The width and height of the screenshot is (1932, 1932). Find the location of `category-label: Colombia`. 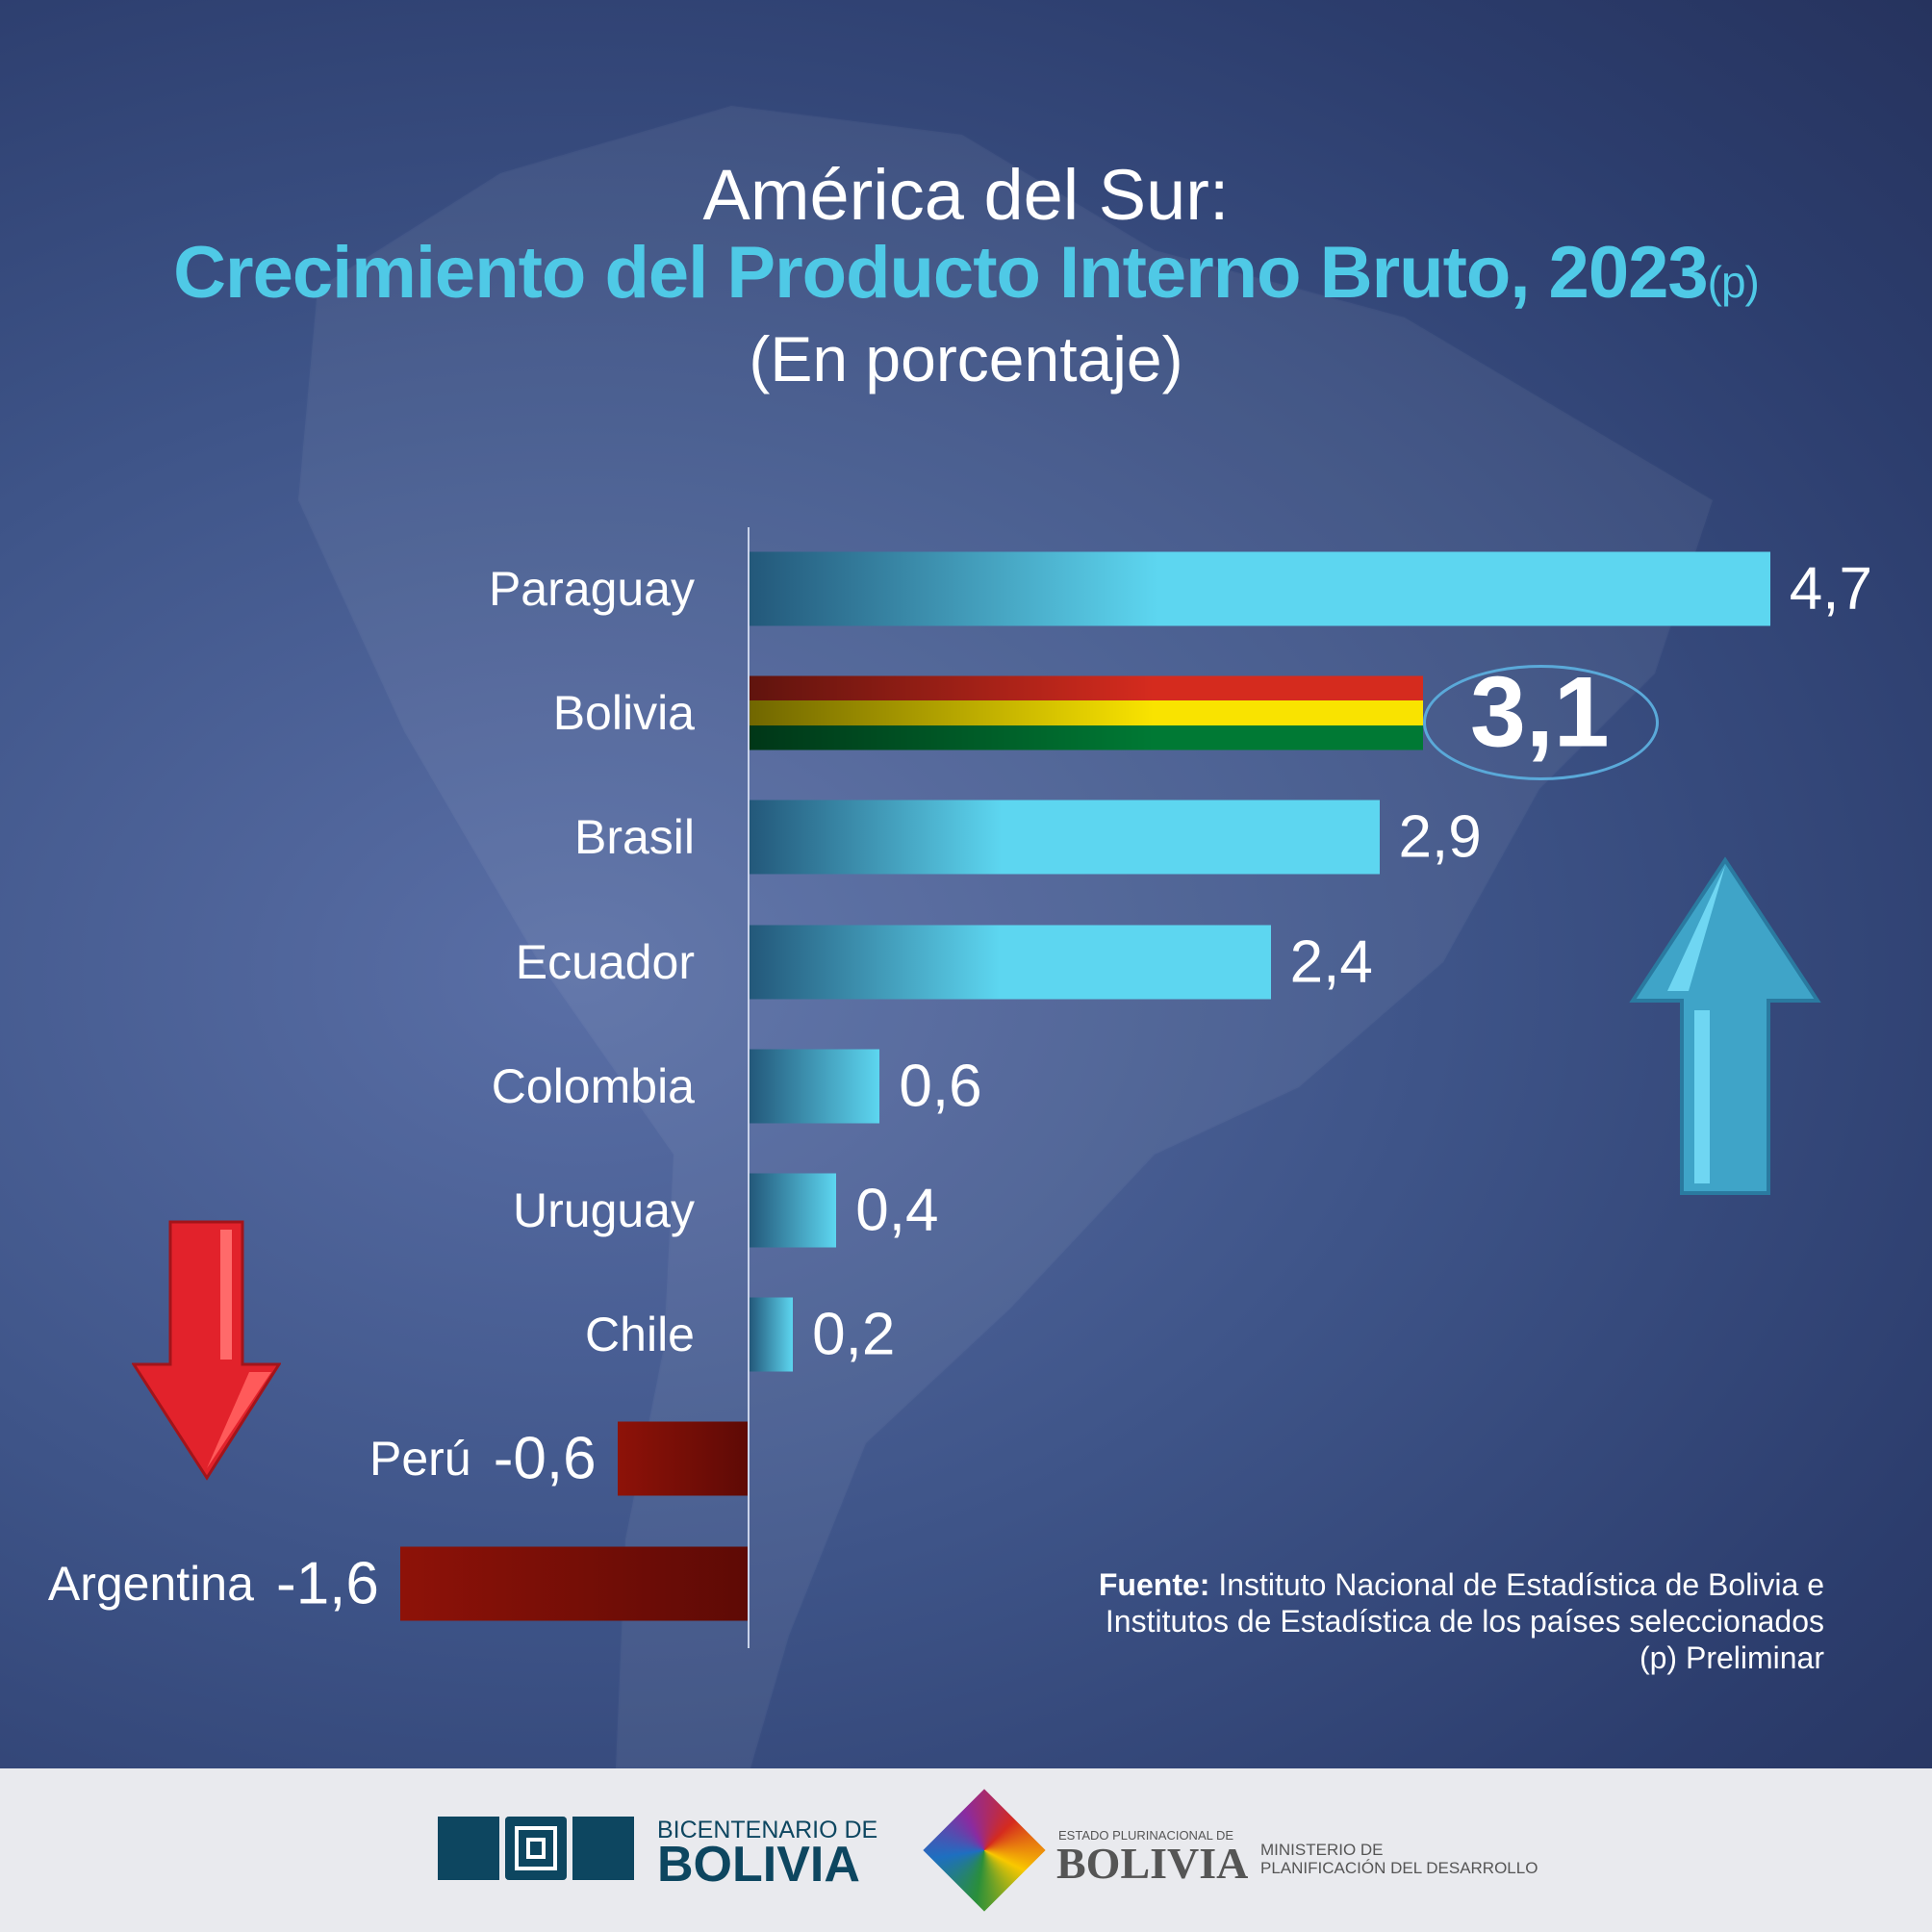

category-label: Colombia is located at coordinates (593, 1085).